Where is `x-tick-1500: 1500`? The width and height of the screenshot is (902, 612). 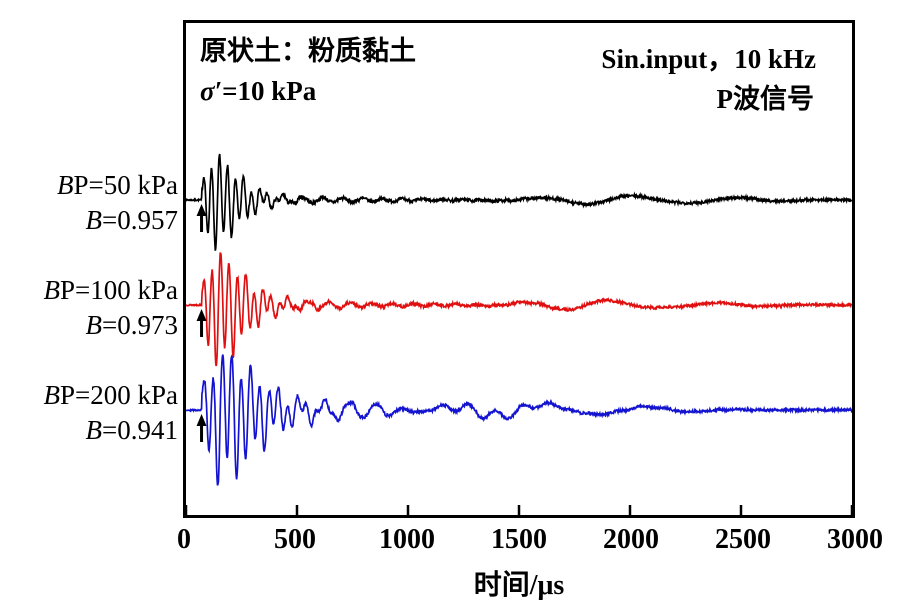
x-tick-1500: 1500 is located at coordinates (519, 539).